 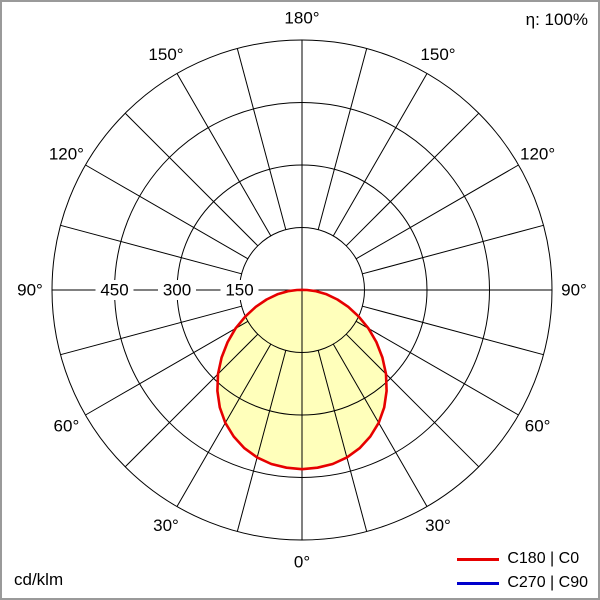 I want to click on legend: C180 | C0 C270 | C90, so click(x=522, y=571).